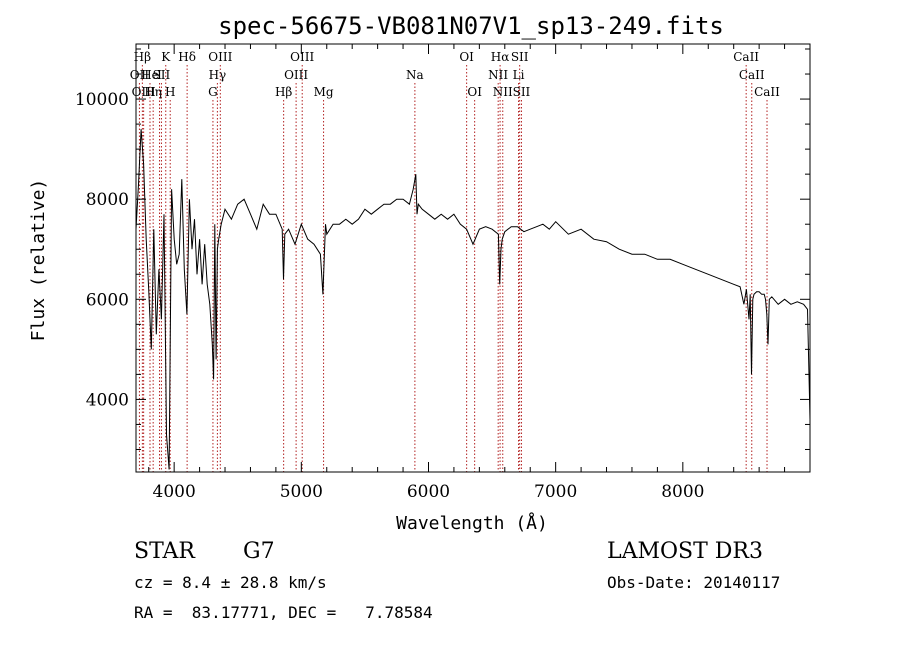  What do you see at coordinates (220, 57) in the screenshot?
I see `line-label-10: OIII` at bounding box center [220, 57].